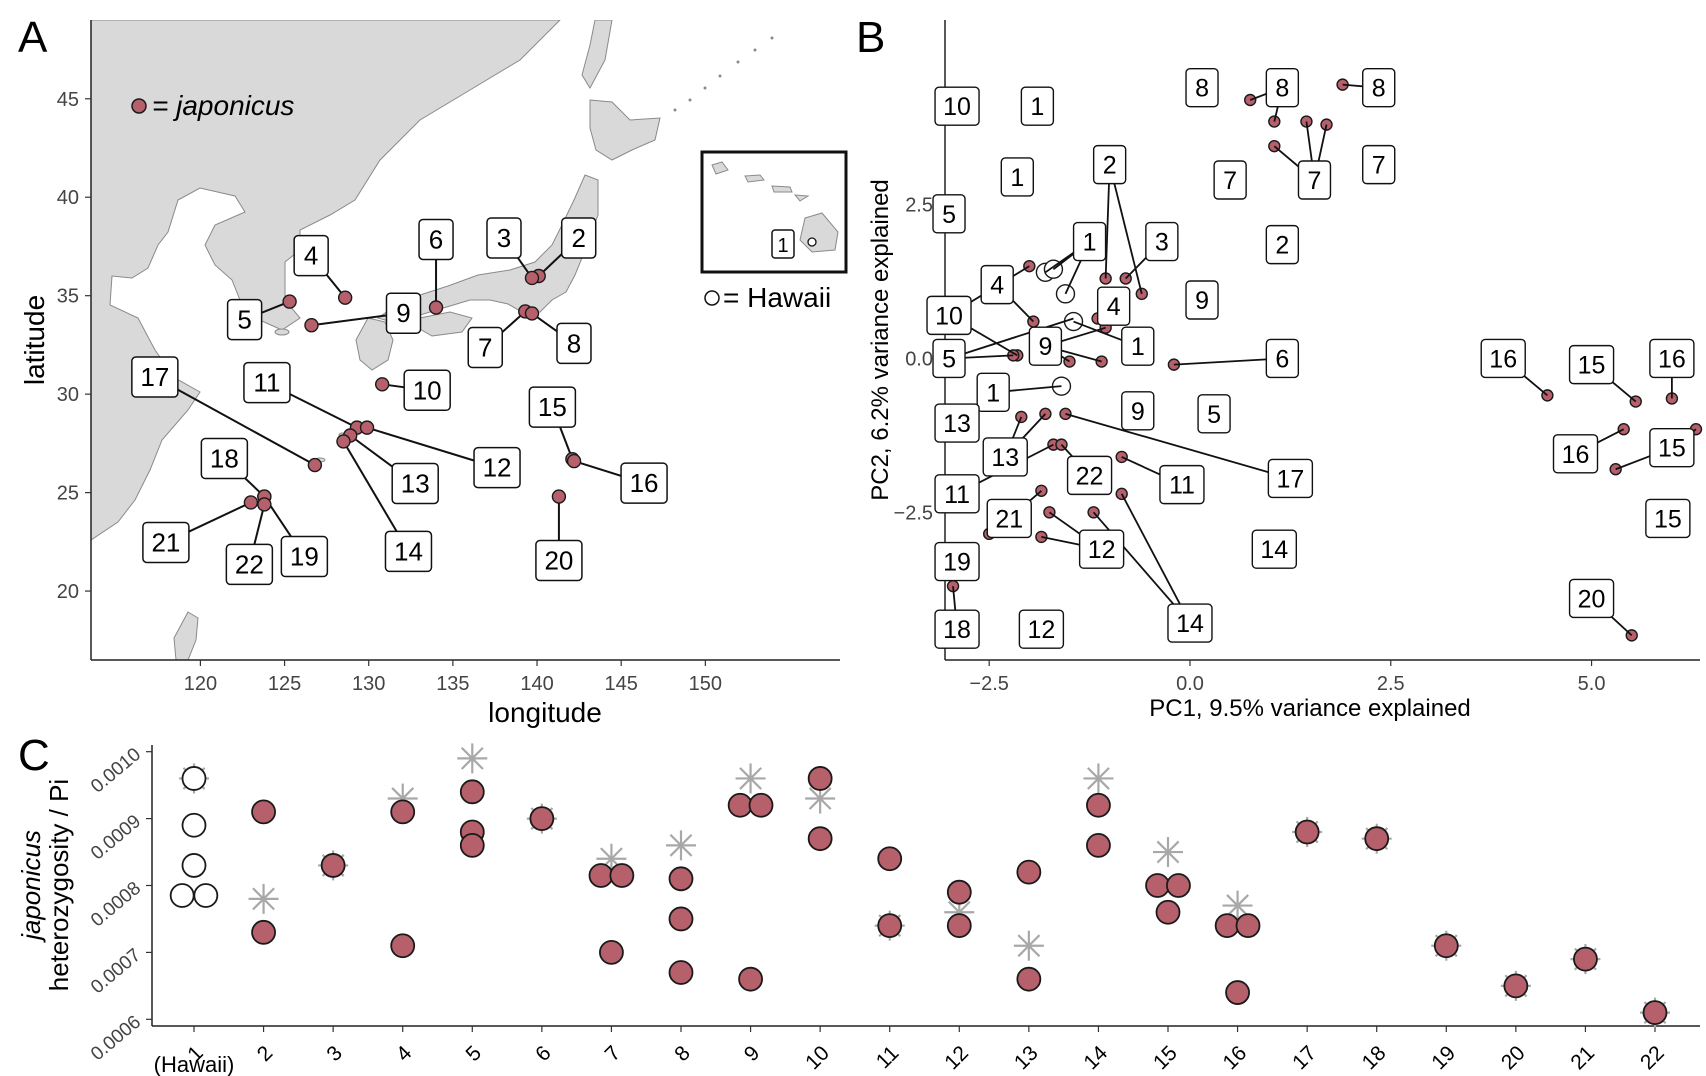 Image resolution: width=1706 pixels, height=1076 pixels. What do you see at coordinates (1090, 476) in the screenshot?
I see `pca-label: 22` at bounding box center [1090, 476].